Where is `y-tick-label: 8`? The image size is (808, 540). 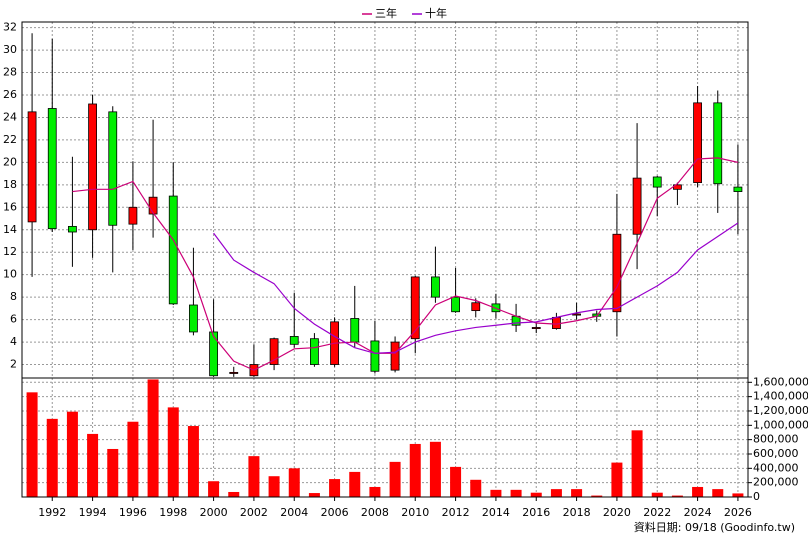
y-tick-label: 8 is located at coordinates (13, 296).